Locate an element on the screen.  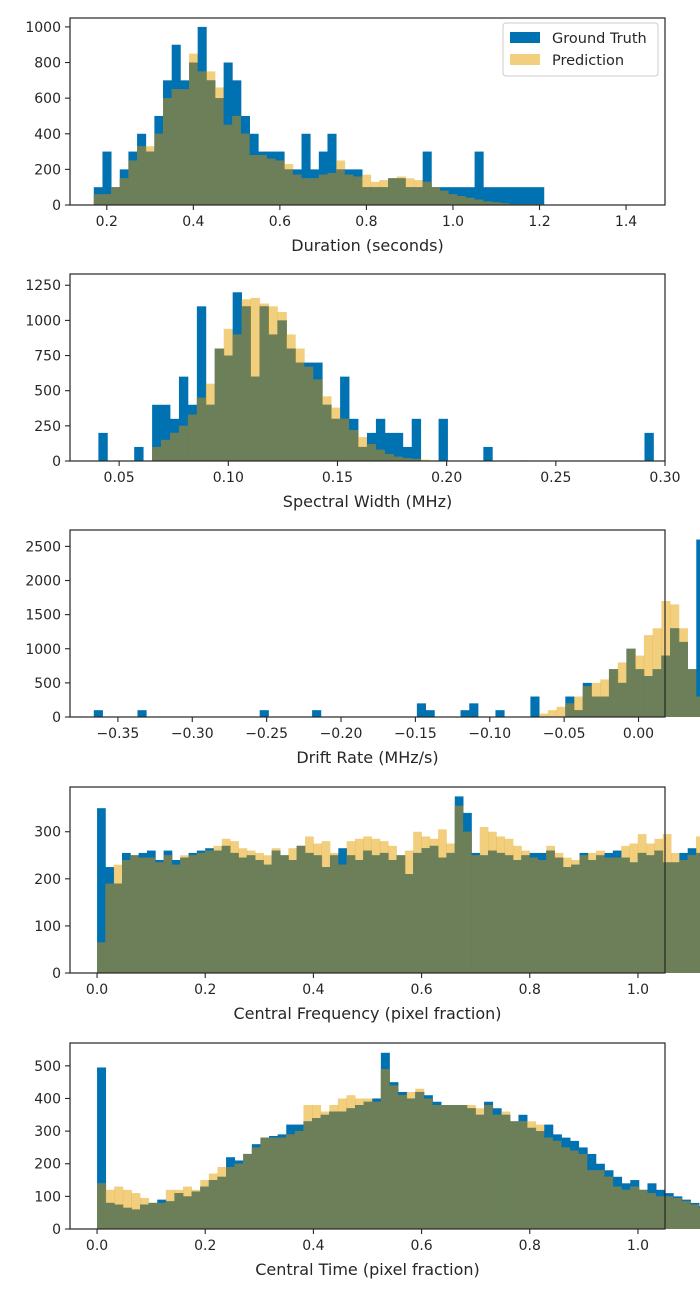
x-tick-label: 0.0 is located at coordinates (97, 1246).